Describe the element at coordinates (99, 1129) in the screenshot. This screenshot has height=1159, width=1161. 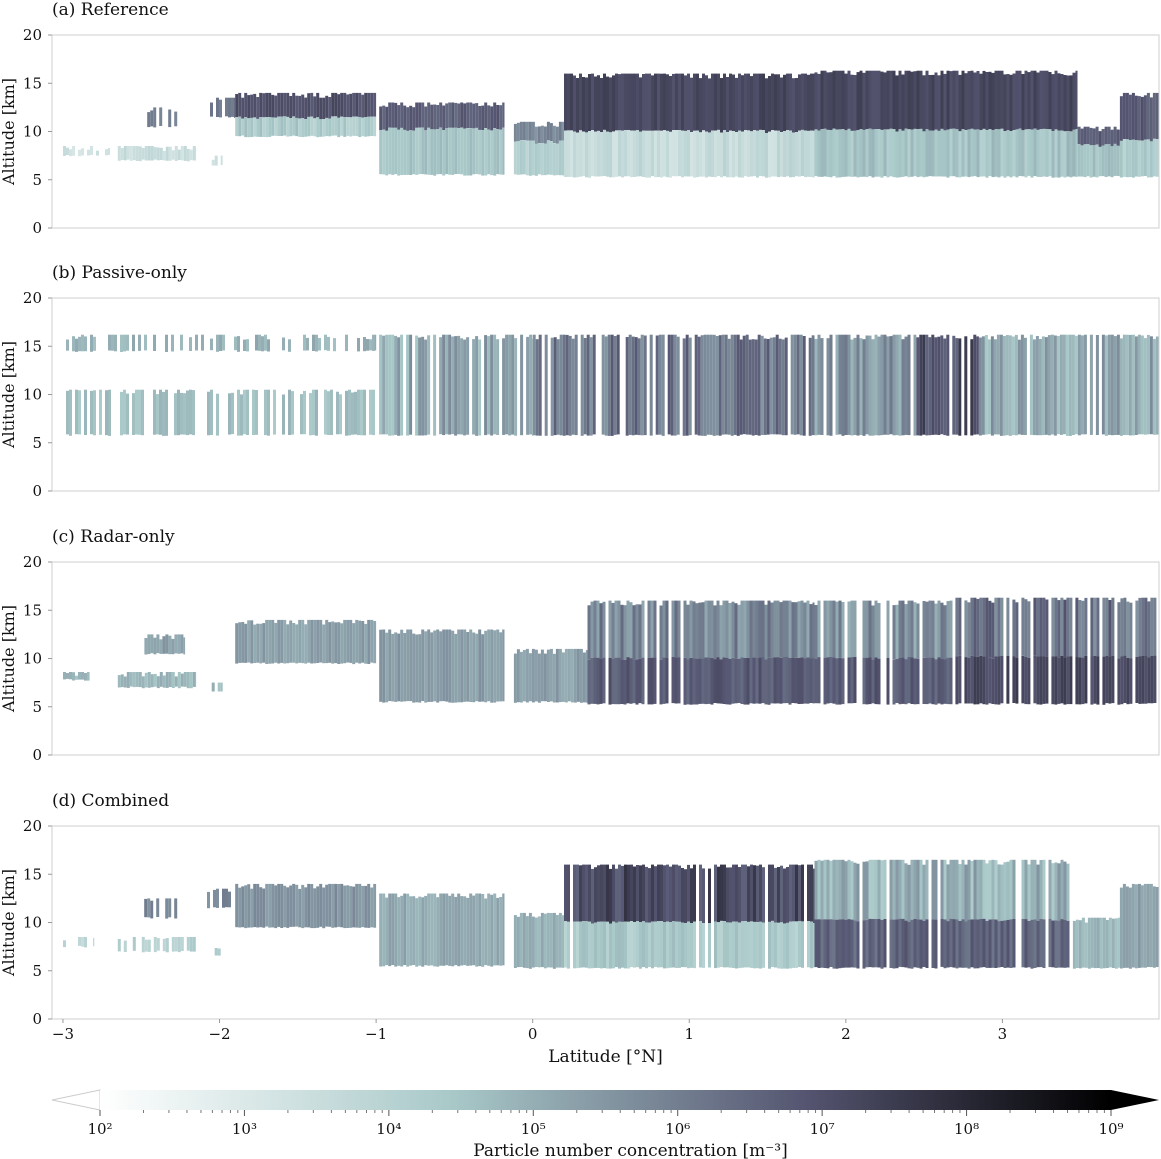
I see `colorbar-tick-label: 10²` at that location.